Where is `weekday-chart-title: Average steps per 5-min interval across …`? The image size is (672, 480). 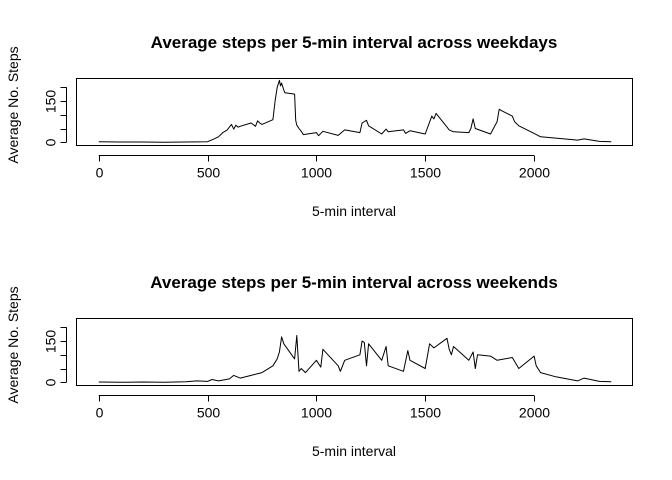 weekday-chart-title: Average steps per 5-min interval across … is located at coordinates (354, 42).